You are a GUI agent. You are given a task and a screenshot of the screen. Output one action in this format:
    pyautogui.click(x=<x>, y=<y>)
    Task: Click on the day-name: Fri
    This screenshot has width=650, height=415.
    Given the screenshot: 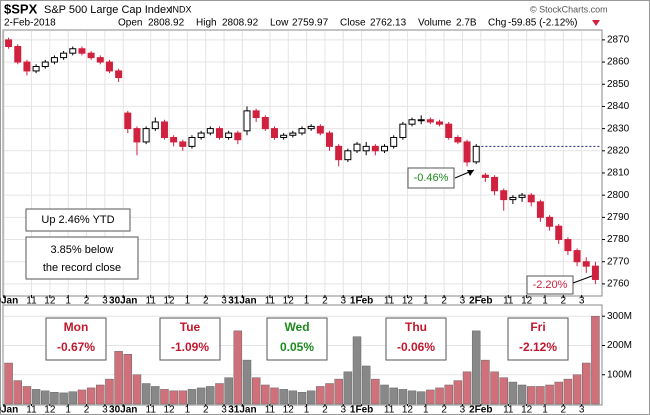 What is the action you would take?
    pyautogui.click(x=537, y=327)
    